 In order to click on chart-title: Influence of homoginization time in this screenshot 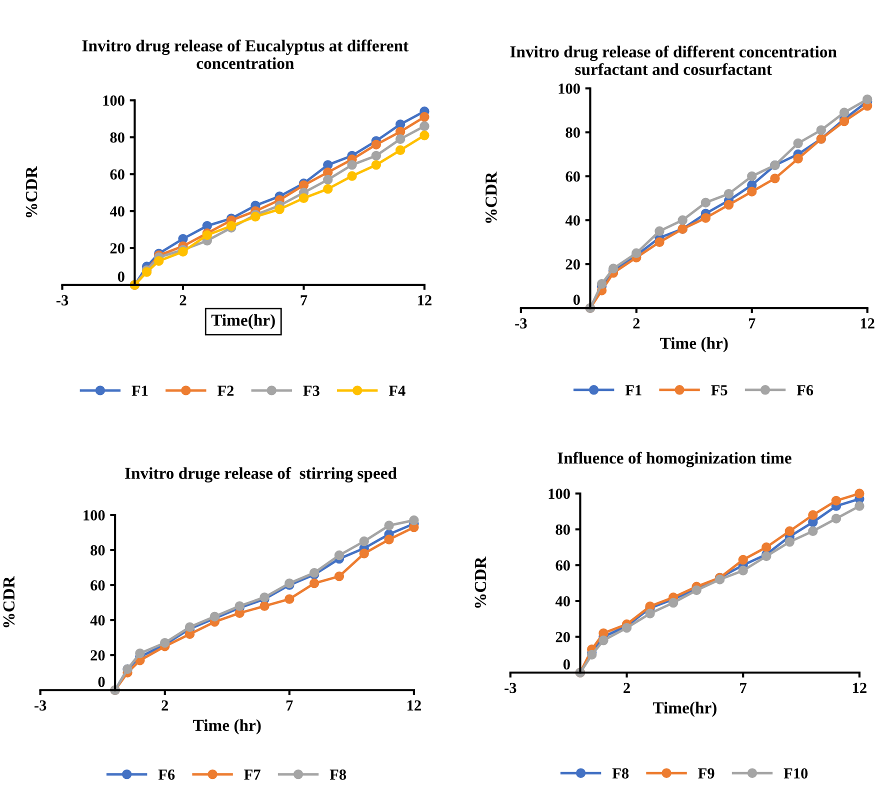, I will do `click(675, 460)`.